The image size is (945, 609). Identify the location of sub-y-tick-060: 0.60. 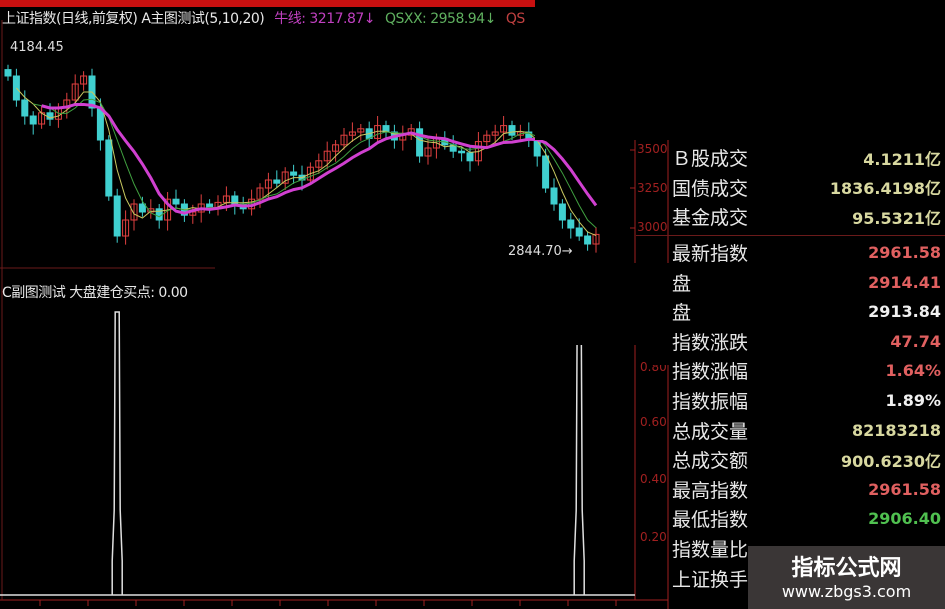
(653, 422).